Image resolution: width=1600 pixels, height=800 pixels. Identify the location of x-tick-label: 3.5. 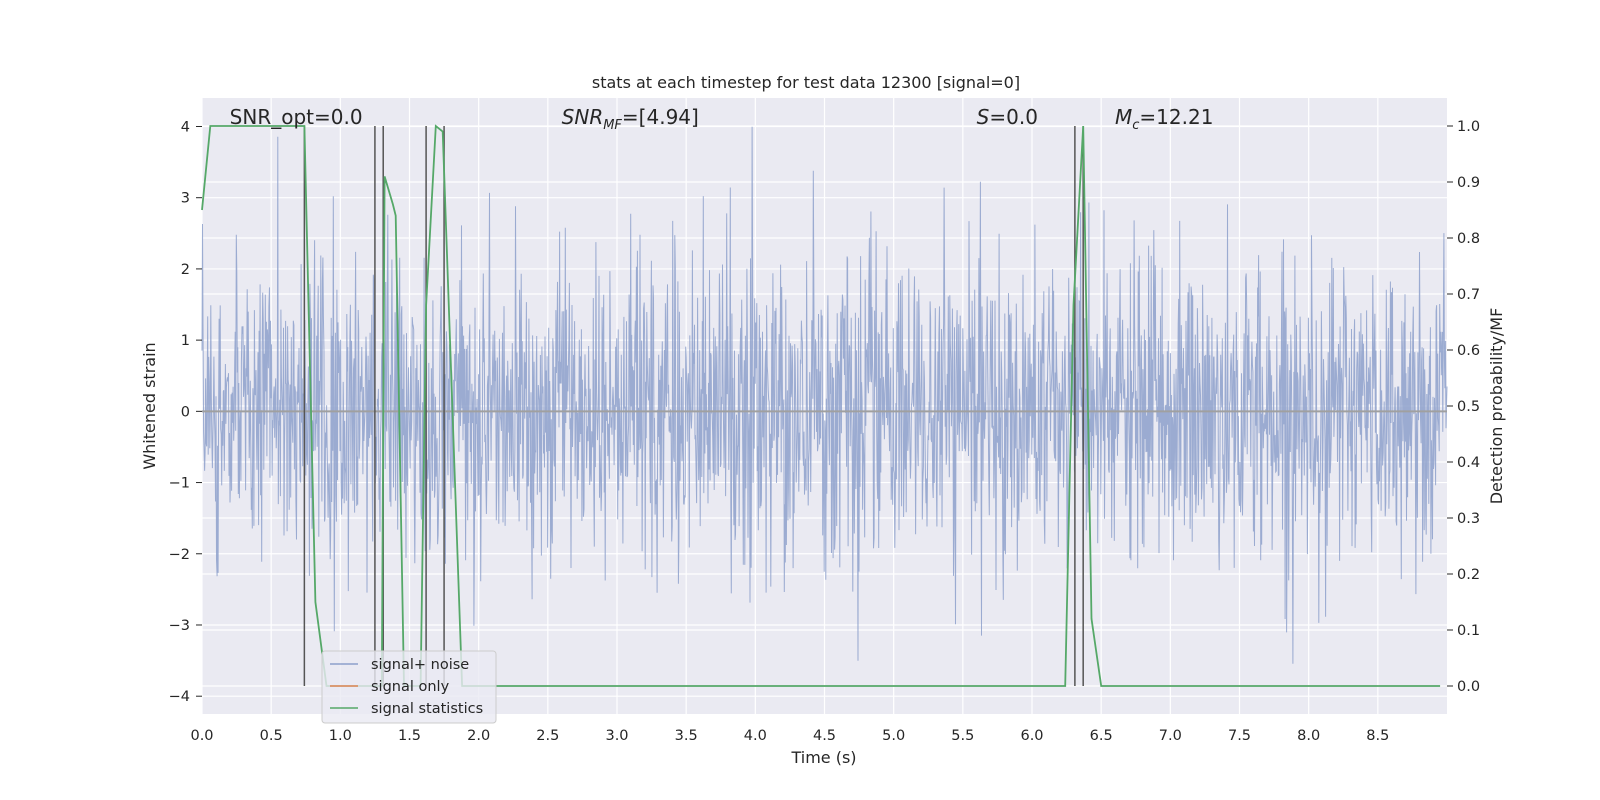
(686, 736).